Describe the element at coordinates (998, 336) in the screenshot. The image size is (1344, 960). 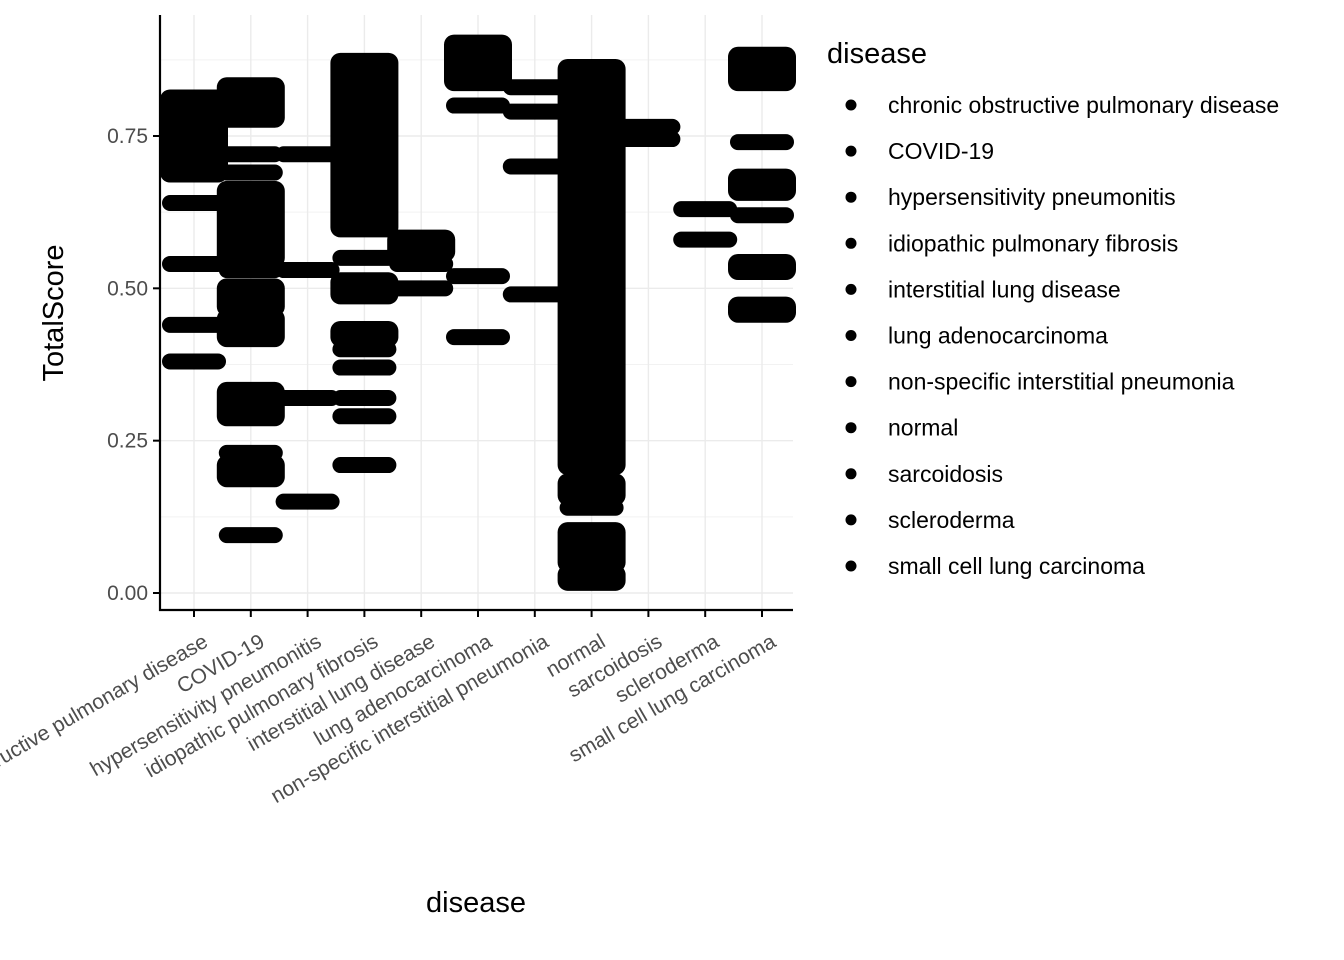
I see `legend-label-5: lung adenocarcinoma` at that location.